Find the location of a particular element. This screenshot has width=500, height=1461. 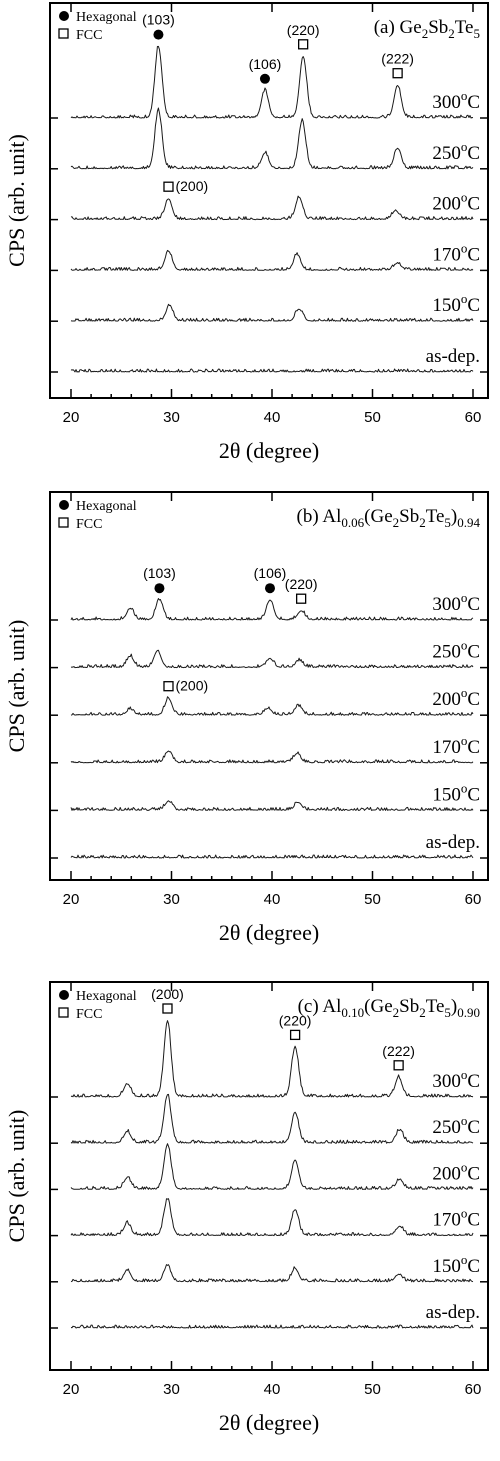

temperature-label: 300oC is located at coordinates (456, 100).